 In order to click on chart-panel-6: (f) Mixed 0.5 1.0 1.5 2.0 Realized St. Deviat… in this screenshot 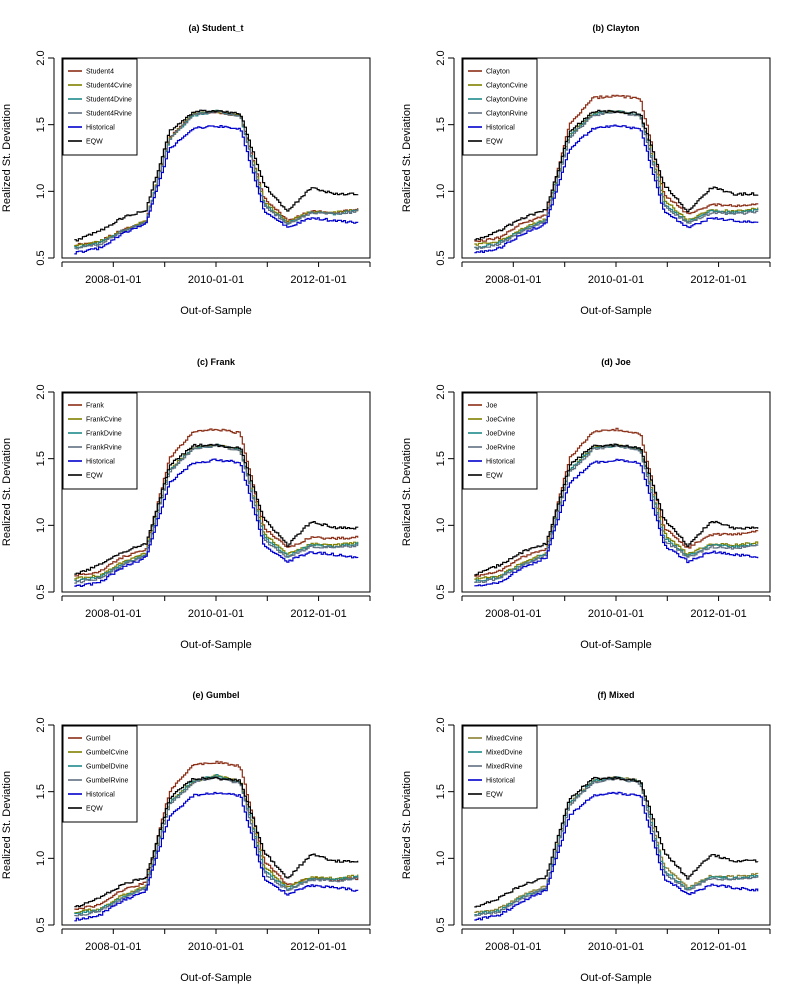, I will do `click(586, 837)`.